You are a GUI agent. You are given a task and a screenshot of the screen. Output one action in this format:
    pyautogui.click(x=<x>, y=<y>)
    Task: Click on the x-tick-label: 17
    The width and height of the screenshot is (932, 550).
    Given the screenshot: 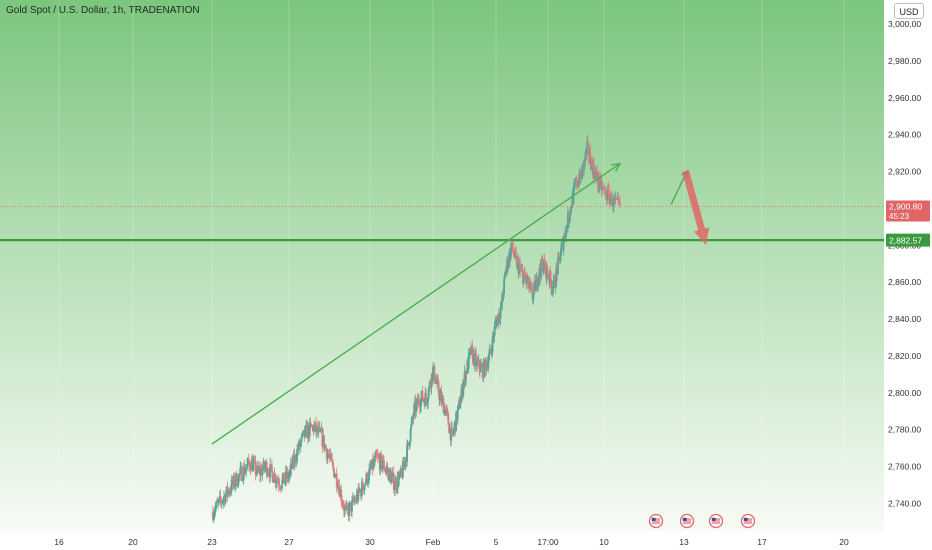 What is the action you would take?
    pyautogui.click(x=762, y=542)
    